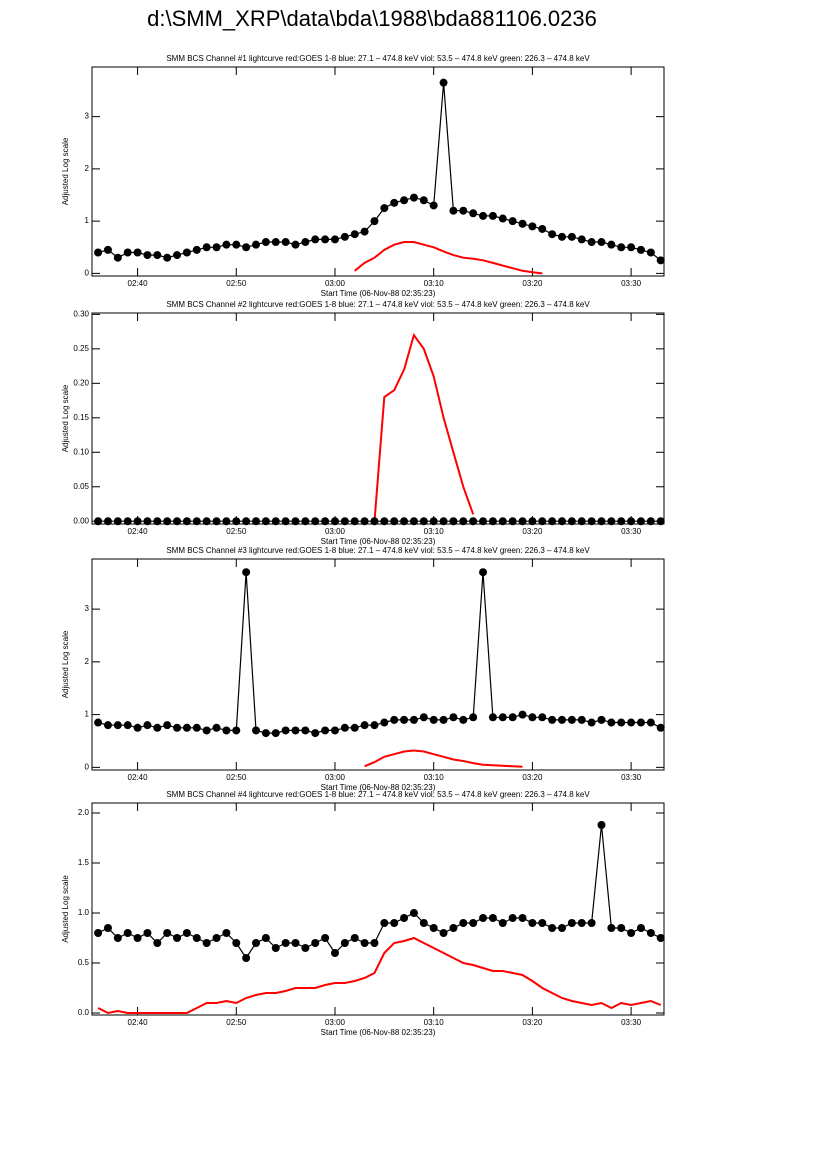  What do you see at coordinates (87, 714) in the screenshot?
I see `y-tick-label: 1` at bounding box center [87, 714].